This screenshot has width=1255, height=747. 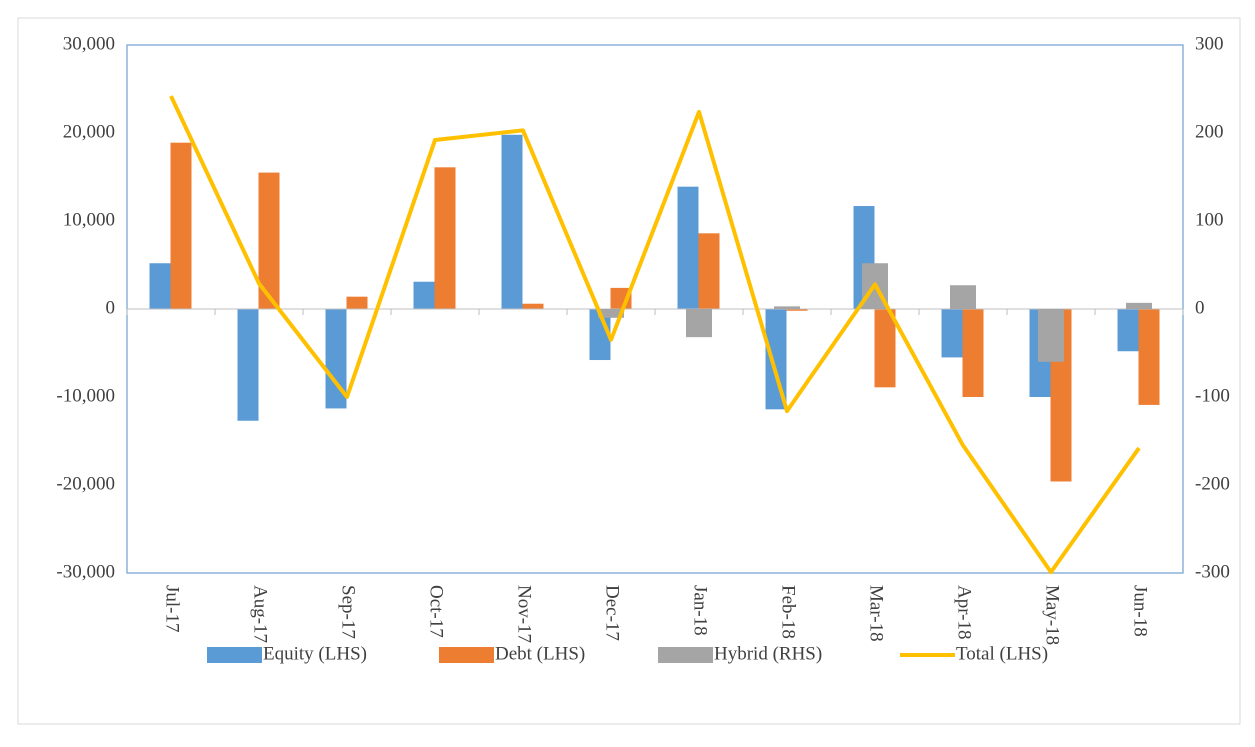 What do you see at coordinates (85, 483) in the screenshot?
I see `y-tick-label: -20,000` at bounding box center [85, 483].